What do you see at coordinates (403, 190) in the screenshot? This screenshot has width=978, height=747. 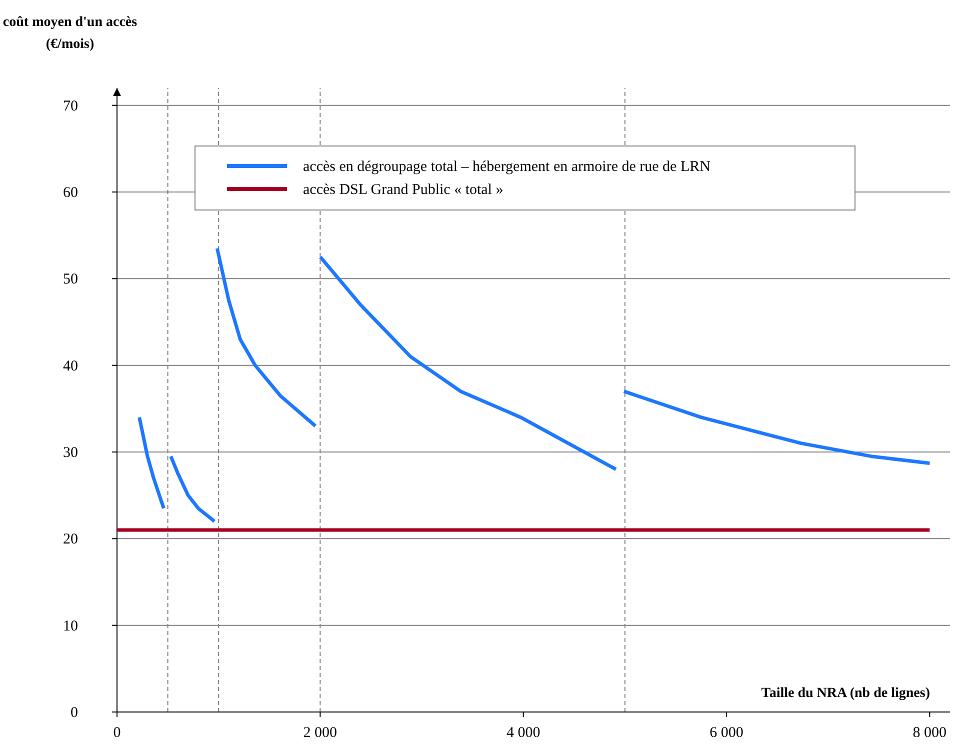 I see `legend-label: accès DSL Grand Public « total »` at bounding box center [403, 190].